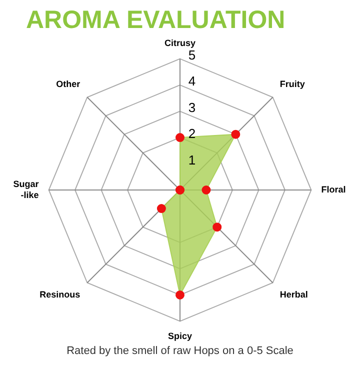 The width and height of the screenshot is (360, 382). Describe the element at coordinates (192, 81) in the screenshot. I see `y-tick-label: 4` at that location.